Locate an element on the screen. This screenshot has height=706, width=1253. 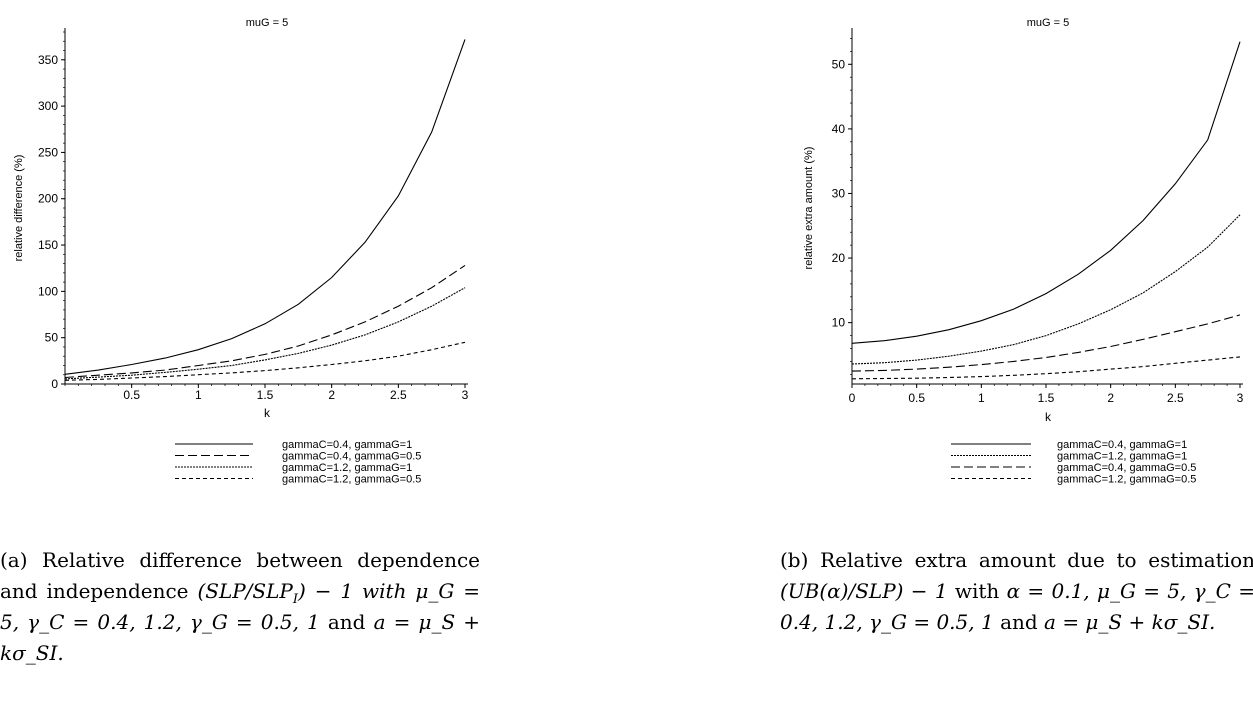
y-tick-label: 250 is located at coordinates (48, 152).